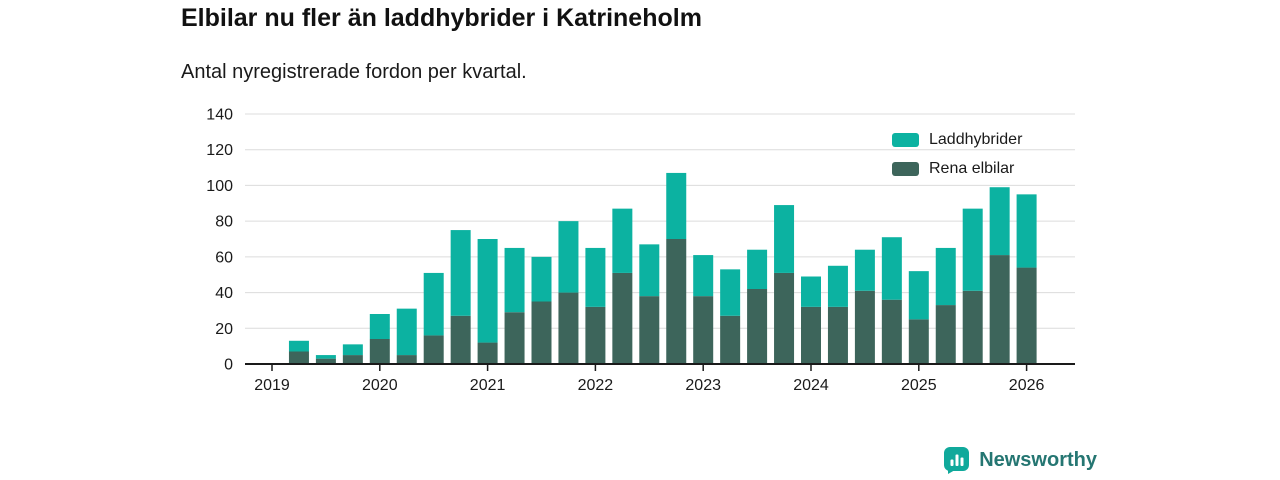 The image size is (1280, 480). I want to click on y-tick-label: 140, so click(219, 115).